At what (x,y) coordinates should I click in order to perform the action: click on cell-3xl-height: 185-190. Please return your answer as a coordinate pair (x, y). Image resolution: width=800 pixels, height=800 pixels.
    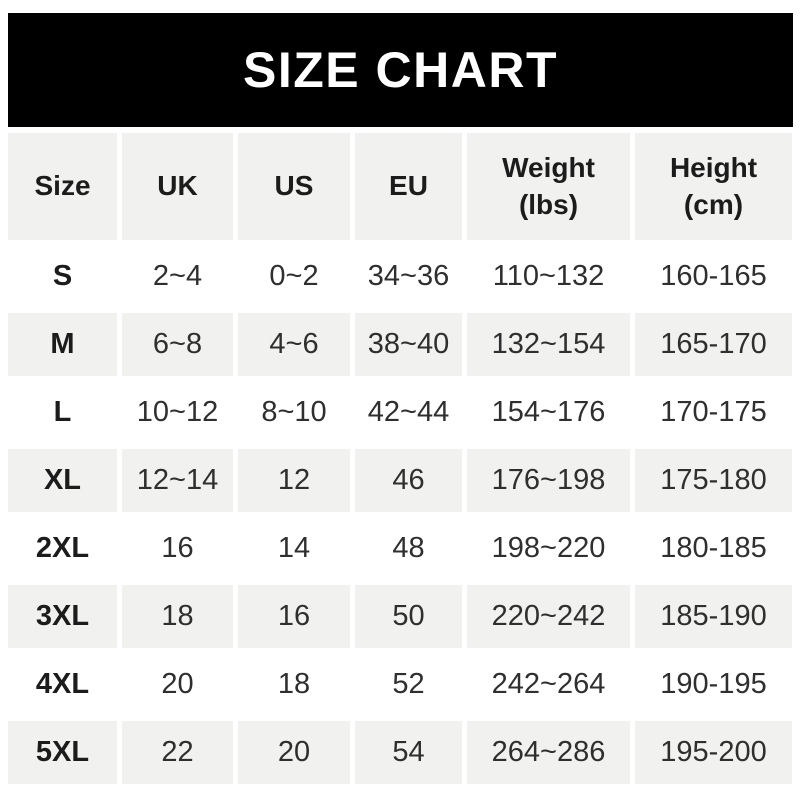
    Looking at the image, I should click on (713, 616).